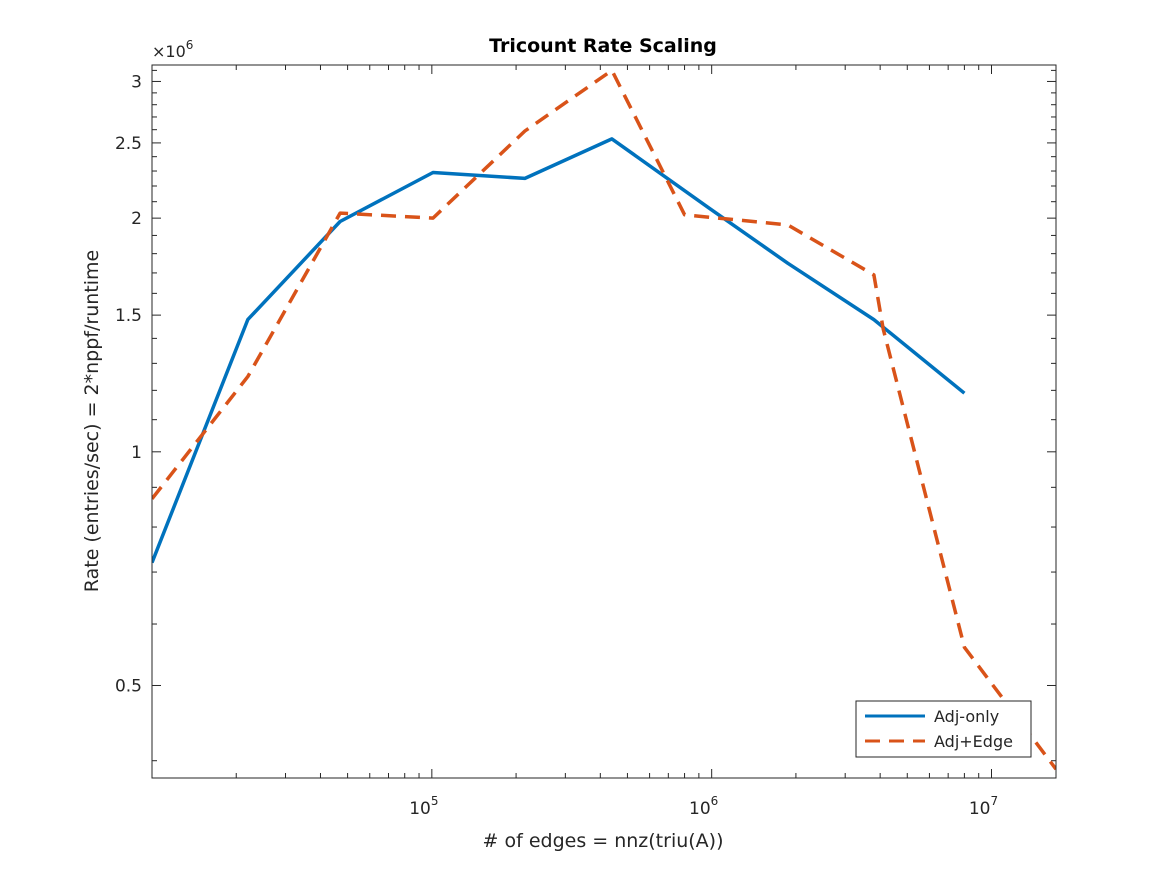 The image size is (1167, 875). Describe the element at coordinates (973, 741) in the screenshot. I see `legend-label-adj-edge: Adj+Edge` at that location.